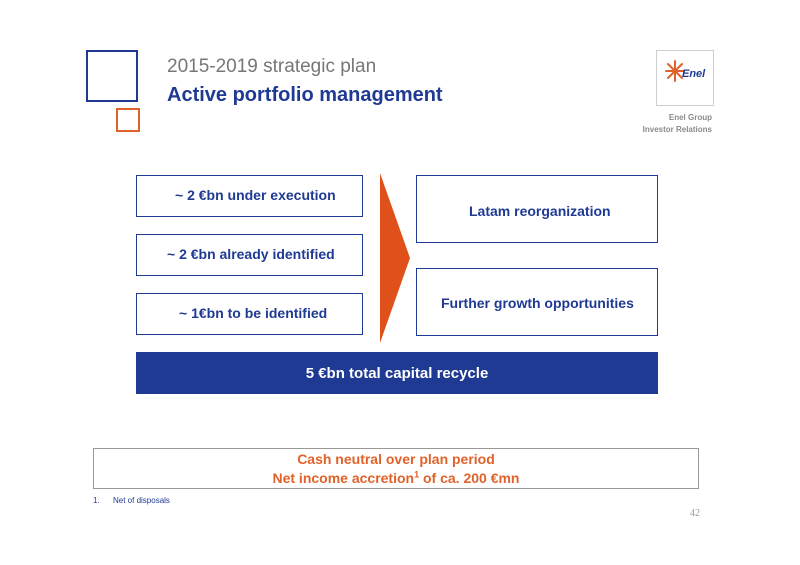 Image resolution: width=800 pixels, height=565 pixels. Describe the element at coordinates (396, 459) in the screenshot. I see `cash-neutral-line: Cash neutral over plan period` at that location.